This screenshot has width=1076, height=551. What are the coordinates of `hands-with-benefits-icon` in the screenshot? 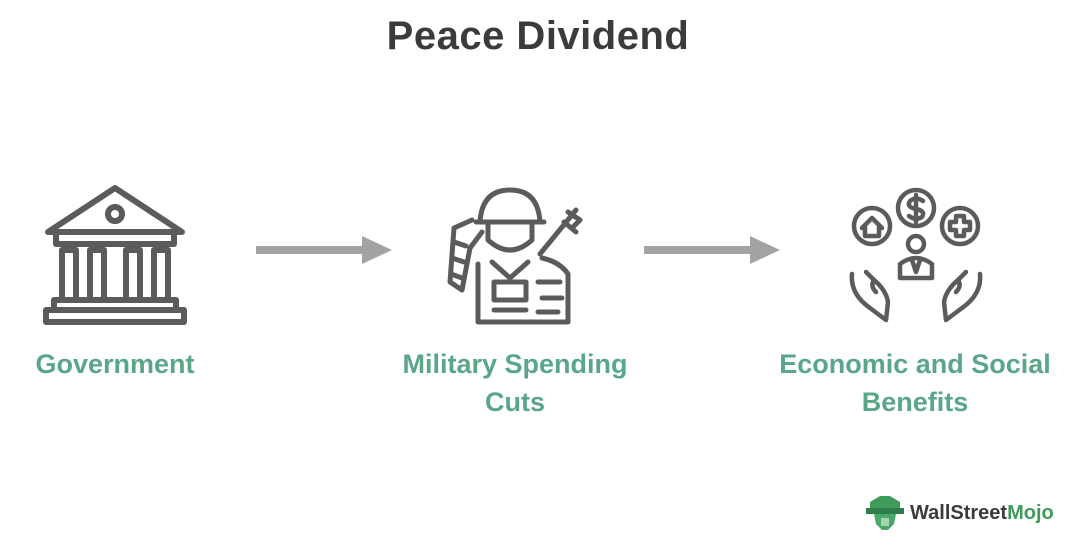 It's located at (916, 255).